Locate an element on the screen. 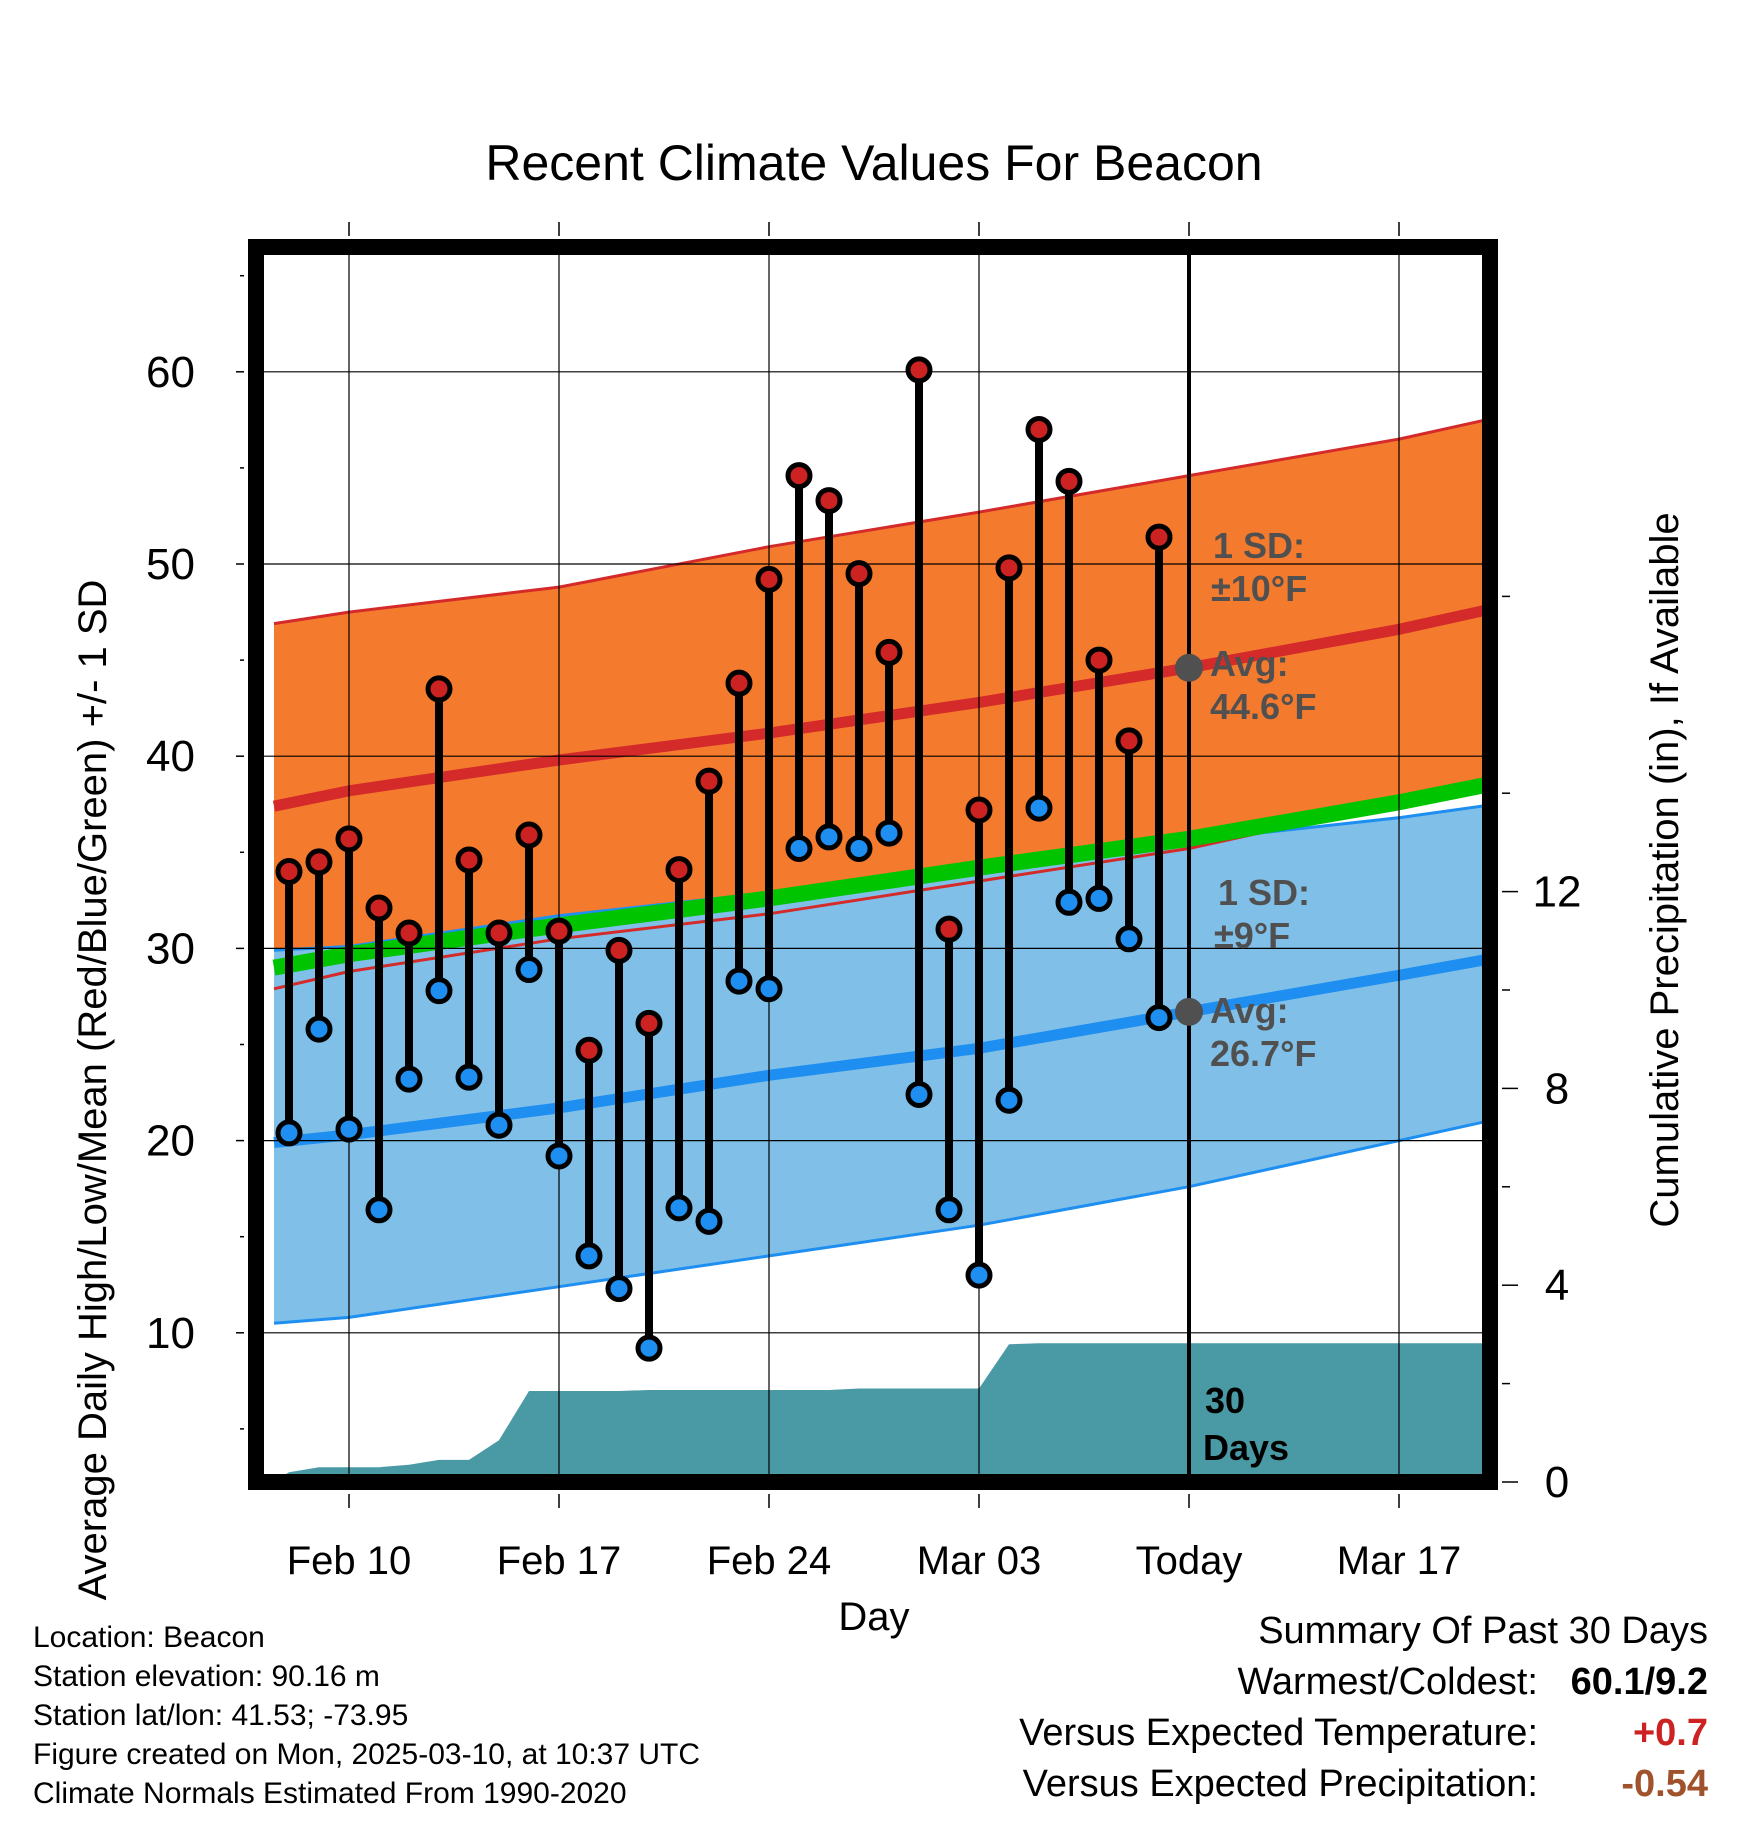 This screenshot has height=1828, width=1748. latlon-text: Station lat/lon: 41.53; -73.95 is located at coordinates (221, 1715).